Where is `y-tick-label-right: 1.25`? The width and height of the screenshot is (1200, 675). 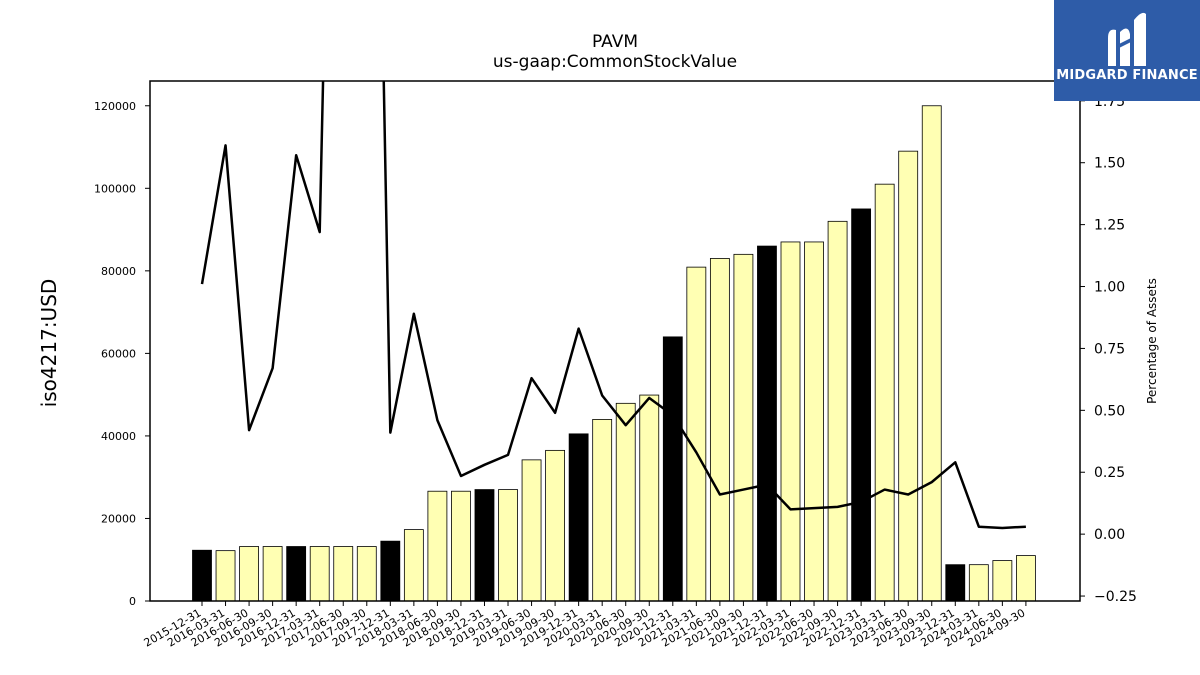
y-tick-label-right: 1.25 is located at coordinates (1109, 226).